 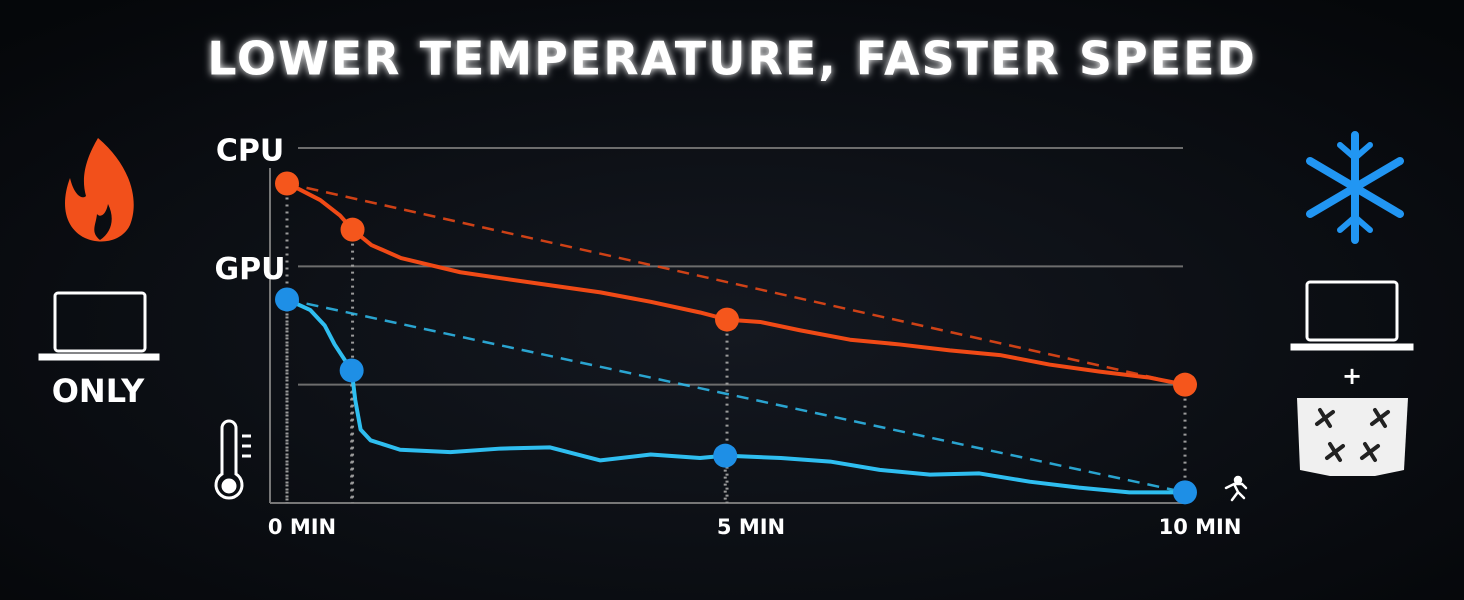 What do you see at coordinates (99, 326) in the screenshot?
I see `laptop-icon` at bounding box center [99, 326].